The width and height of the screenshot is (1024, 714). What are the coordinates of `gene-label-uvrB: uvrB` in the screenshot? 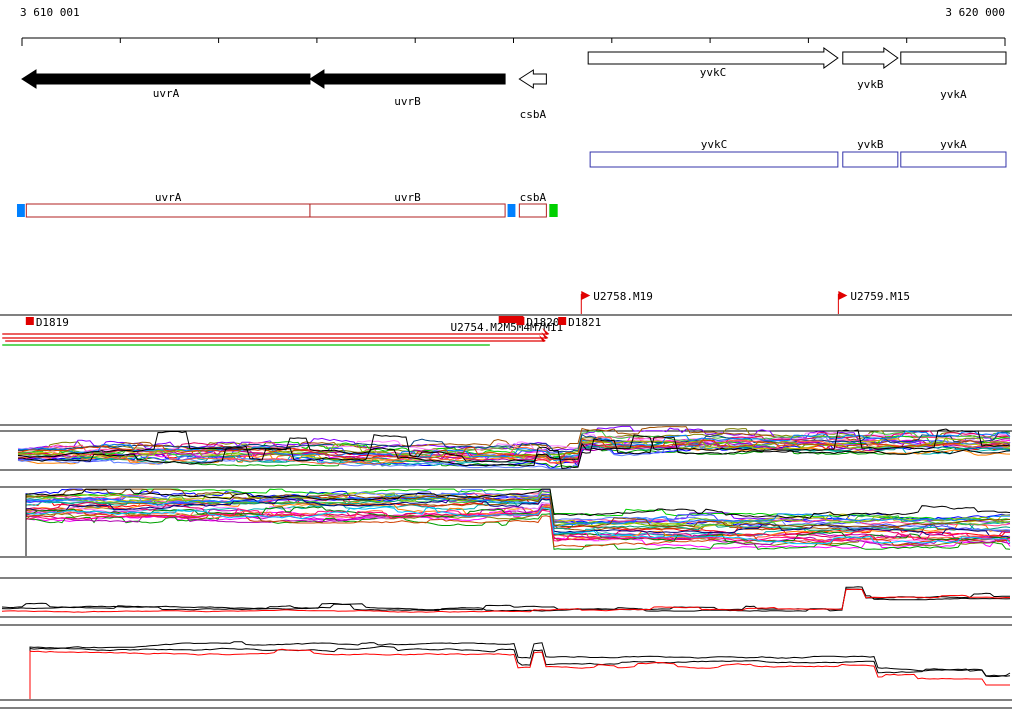 It's located at (407, 101).